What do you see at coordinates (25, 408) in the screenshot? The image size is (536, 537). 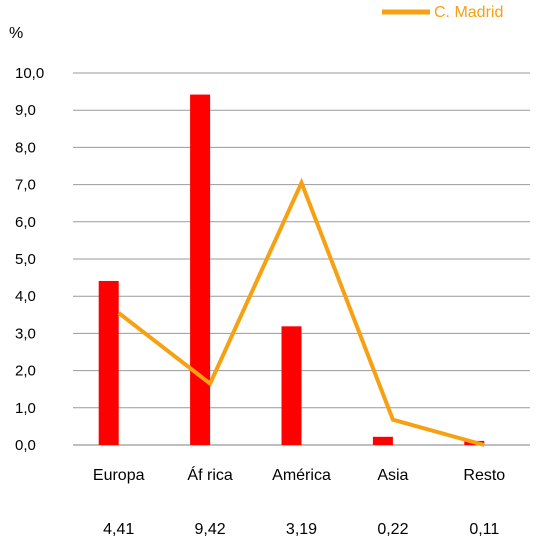 I see `y-tick-label: 1,0` at bounding box center [25, 408].